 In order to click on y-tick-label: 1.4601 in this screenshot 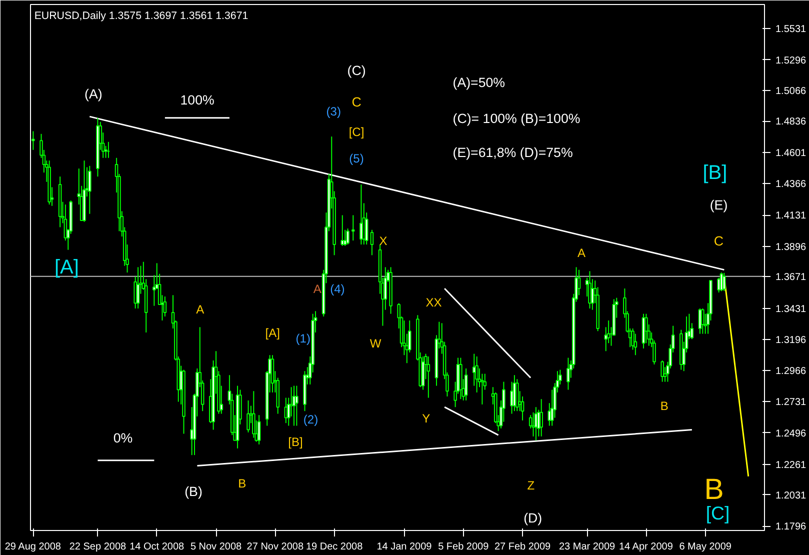, I will do `click(791, 153)`.